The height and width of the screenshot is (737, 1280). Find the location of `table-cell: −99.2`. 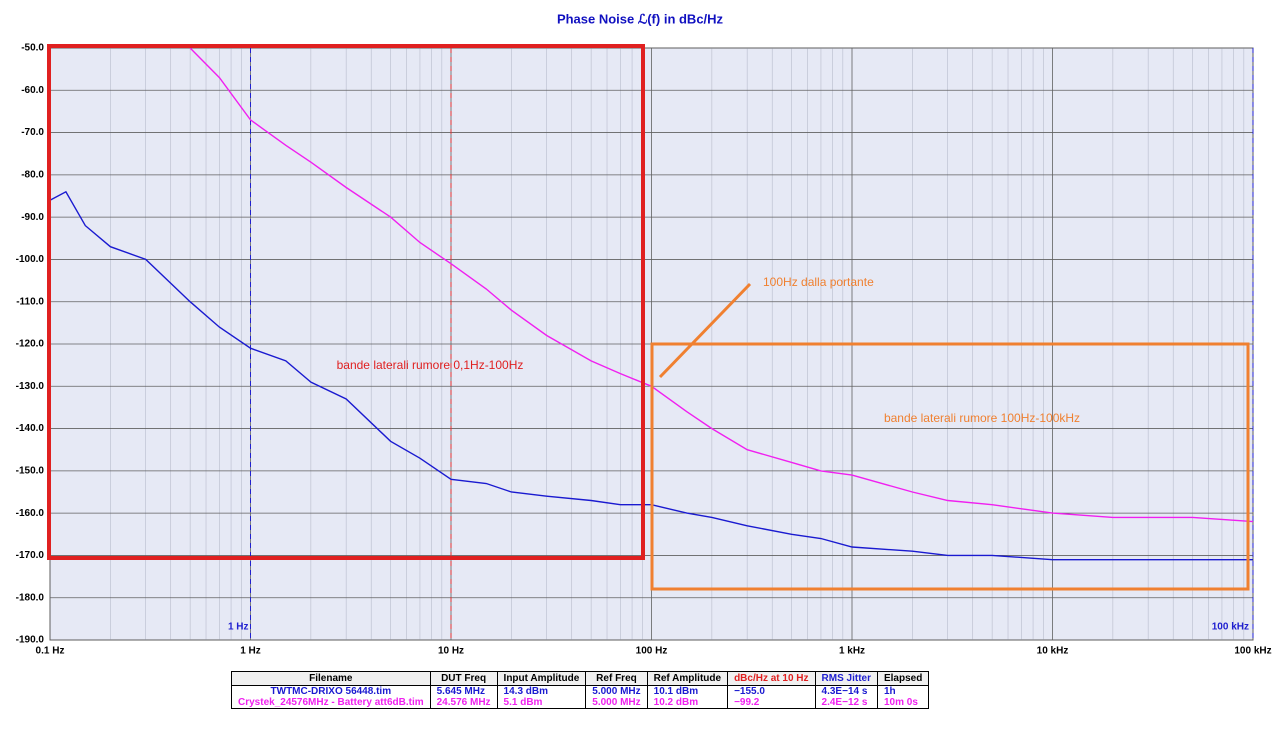

table-cell: −99.2 is located at coordinates (771, 703).